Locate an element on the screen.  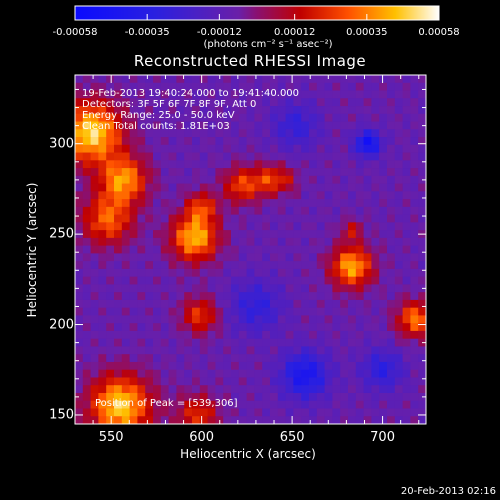
annotation-method-counts: Clean Total counts: 1.81E+03 is located at coordinates (156, 126).